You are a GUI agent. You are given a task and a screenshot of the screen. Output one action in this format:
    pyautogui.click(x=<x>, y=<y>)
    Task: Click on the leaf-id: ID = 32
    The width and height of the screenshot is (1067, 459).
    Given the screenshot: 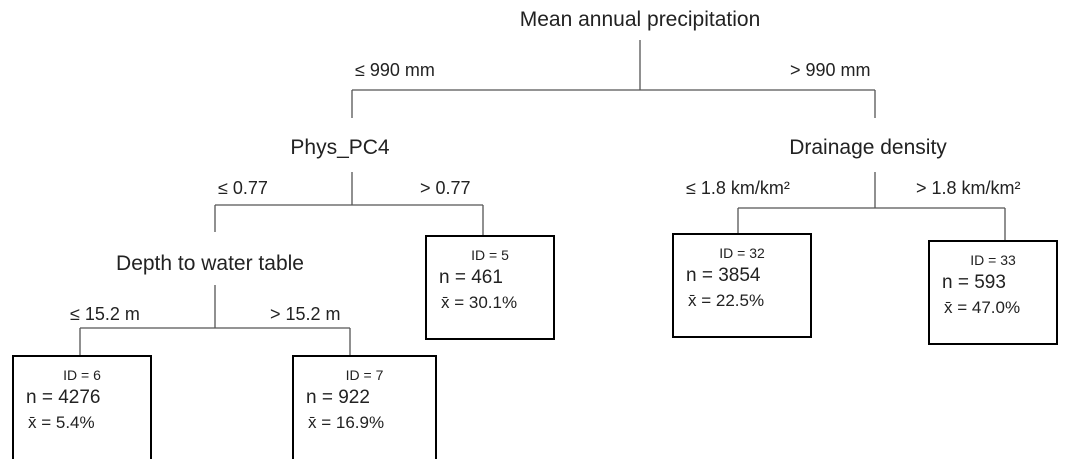 What is the action you would take?
    pyautogui.click(x=742, y=253)
    